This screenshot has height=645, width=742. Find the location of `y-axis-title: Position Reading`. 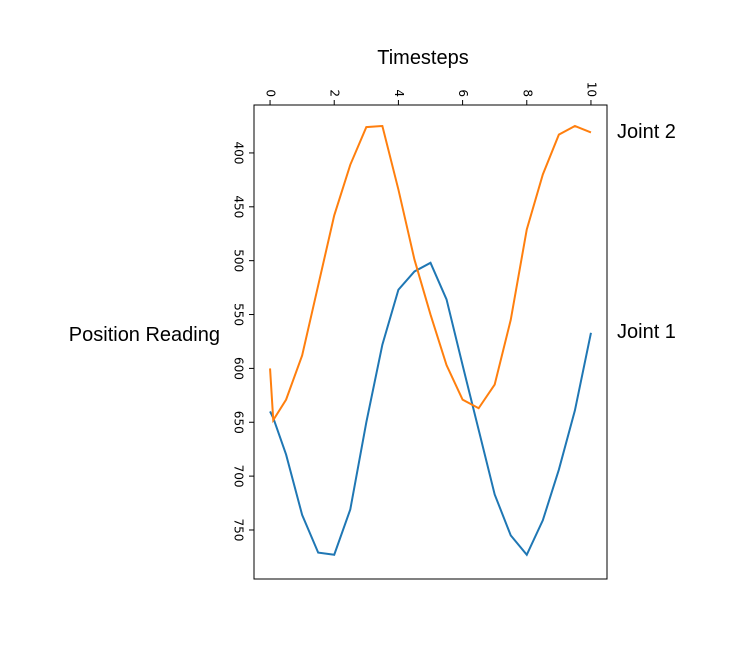

y-axis-title: Position Reading is located at coordinates (144, 335).